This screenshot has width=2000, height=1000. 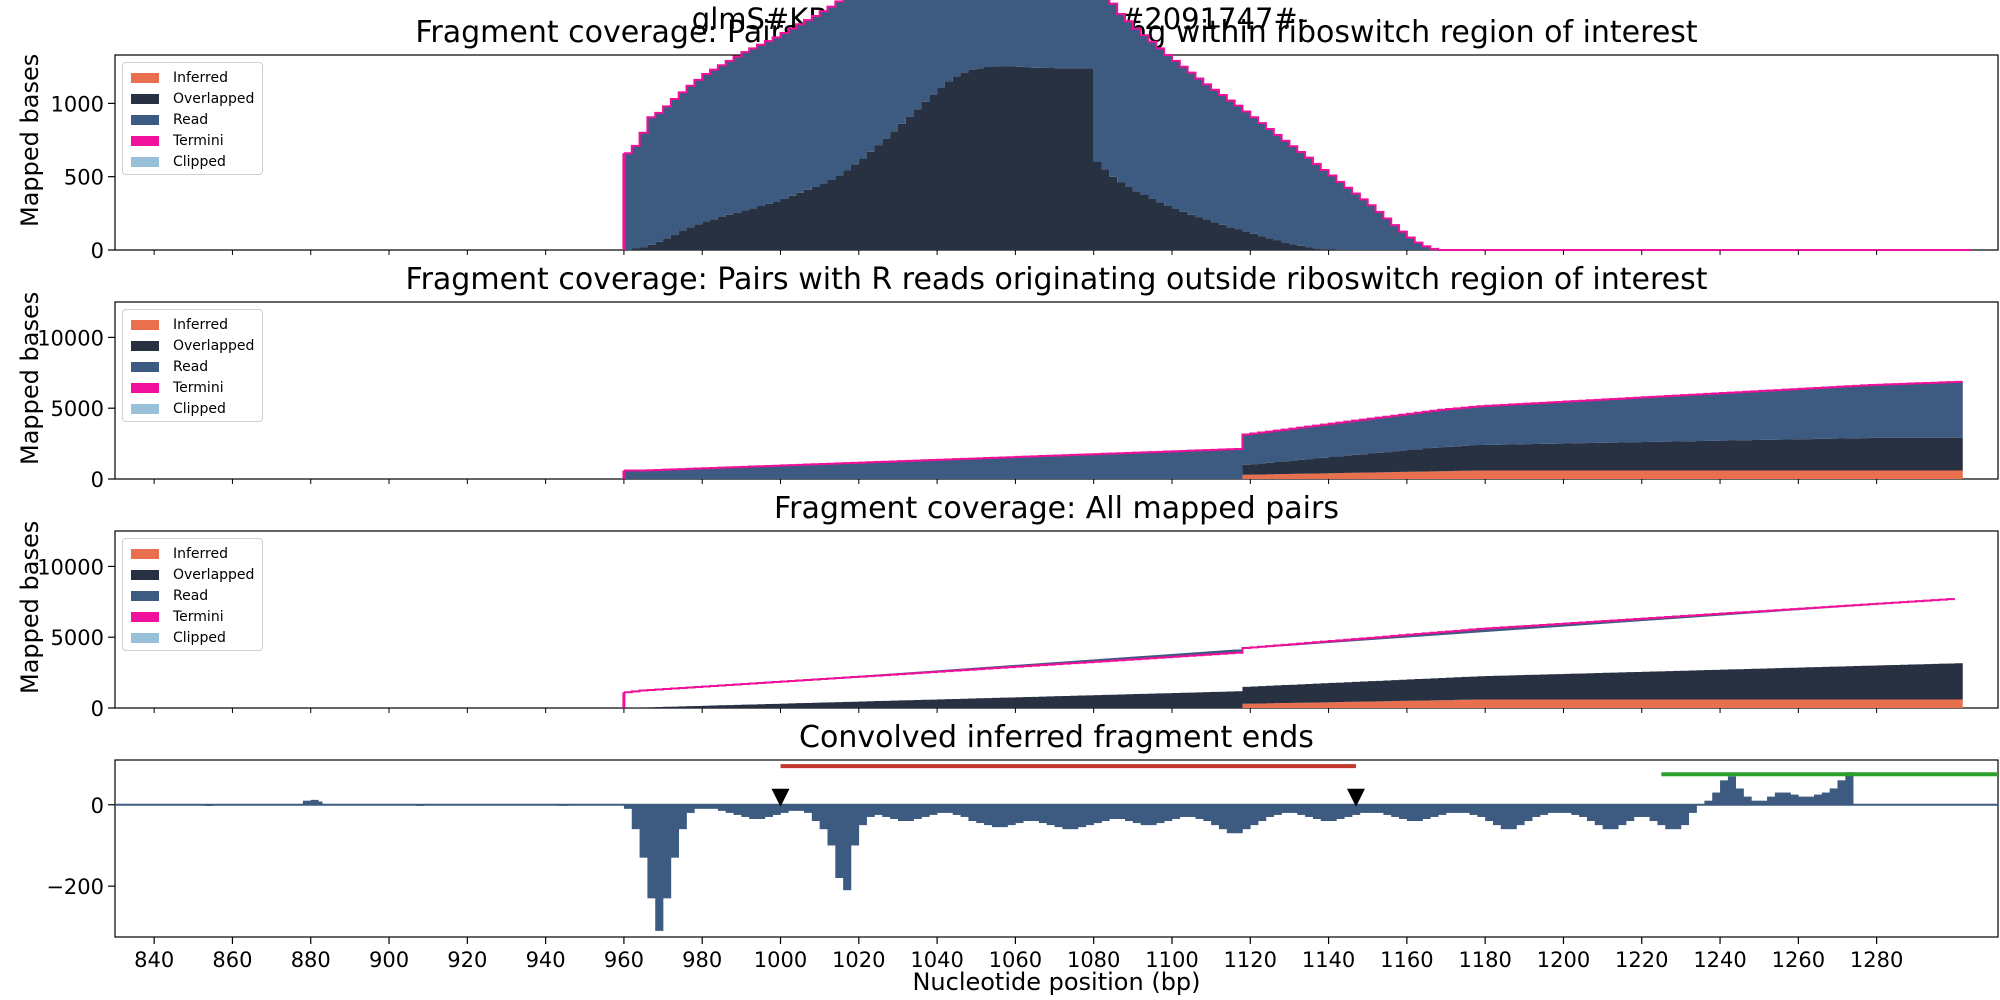 What do you see at coordinates (75, 887) in the screenshot?
I see `panel-4-y-tick-label: −200` at bounding box center [75, 887].